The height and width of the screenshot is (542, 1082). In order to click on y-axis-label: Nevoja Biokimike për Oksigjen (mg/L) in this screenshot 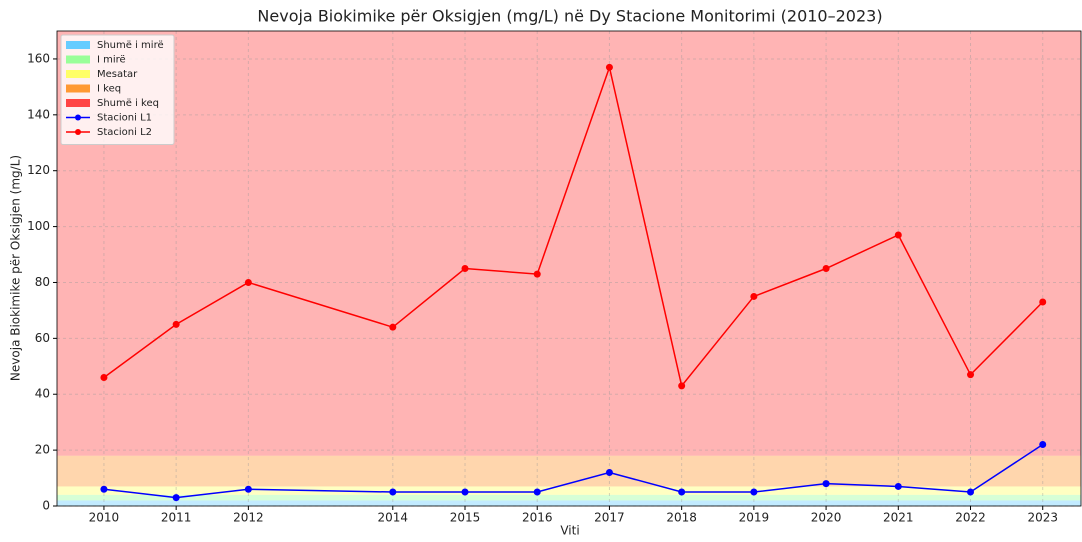, I will do `click(16, 268)`.